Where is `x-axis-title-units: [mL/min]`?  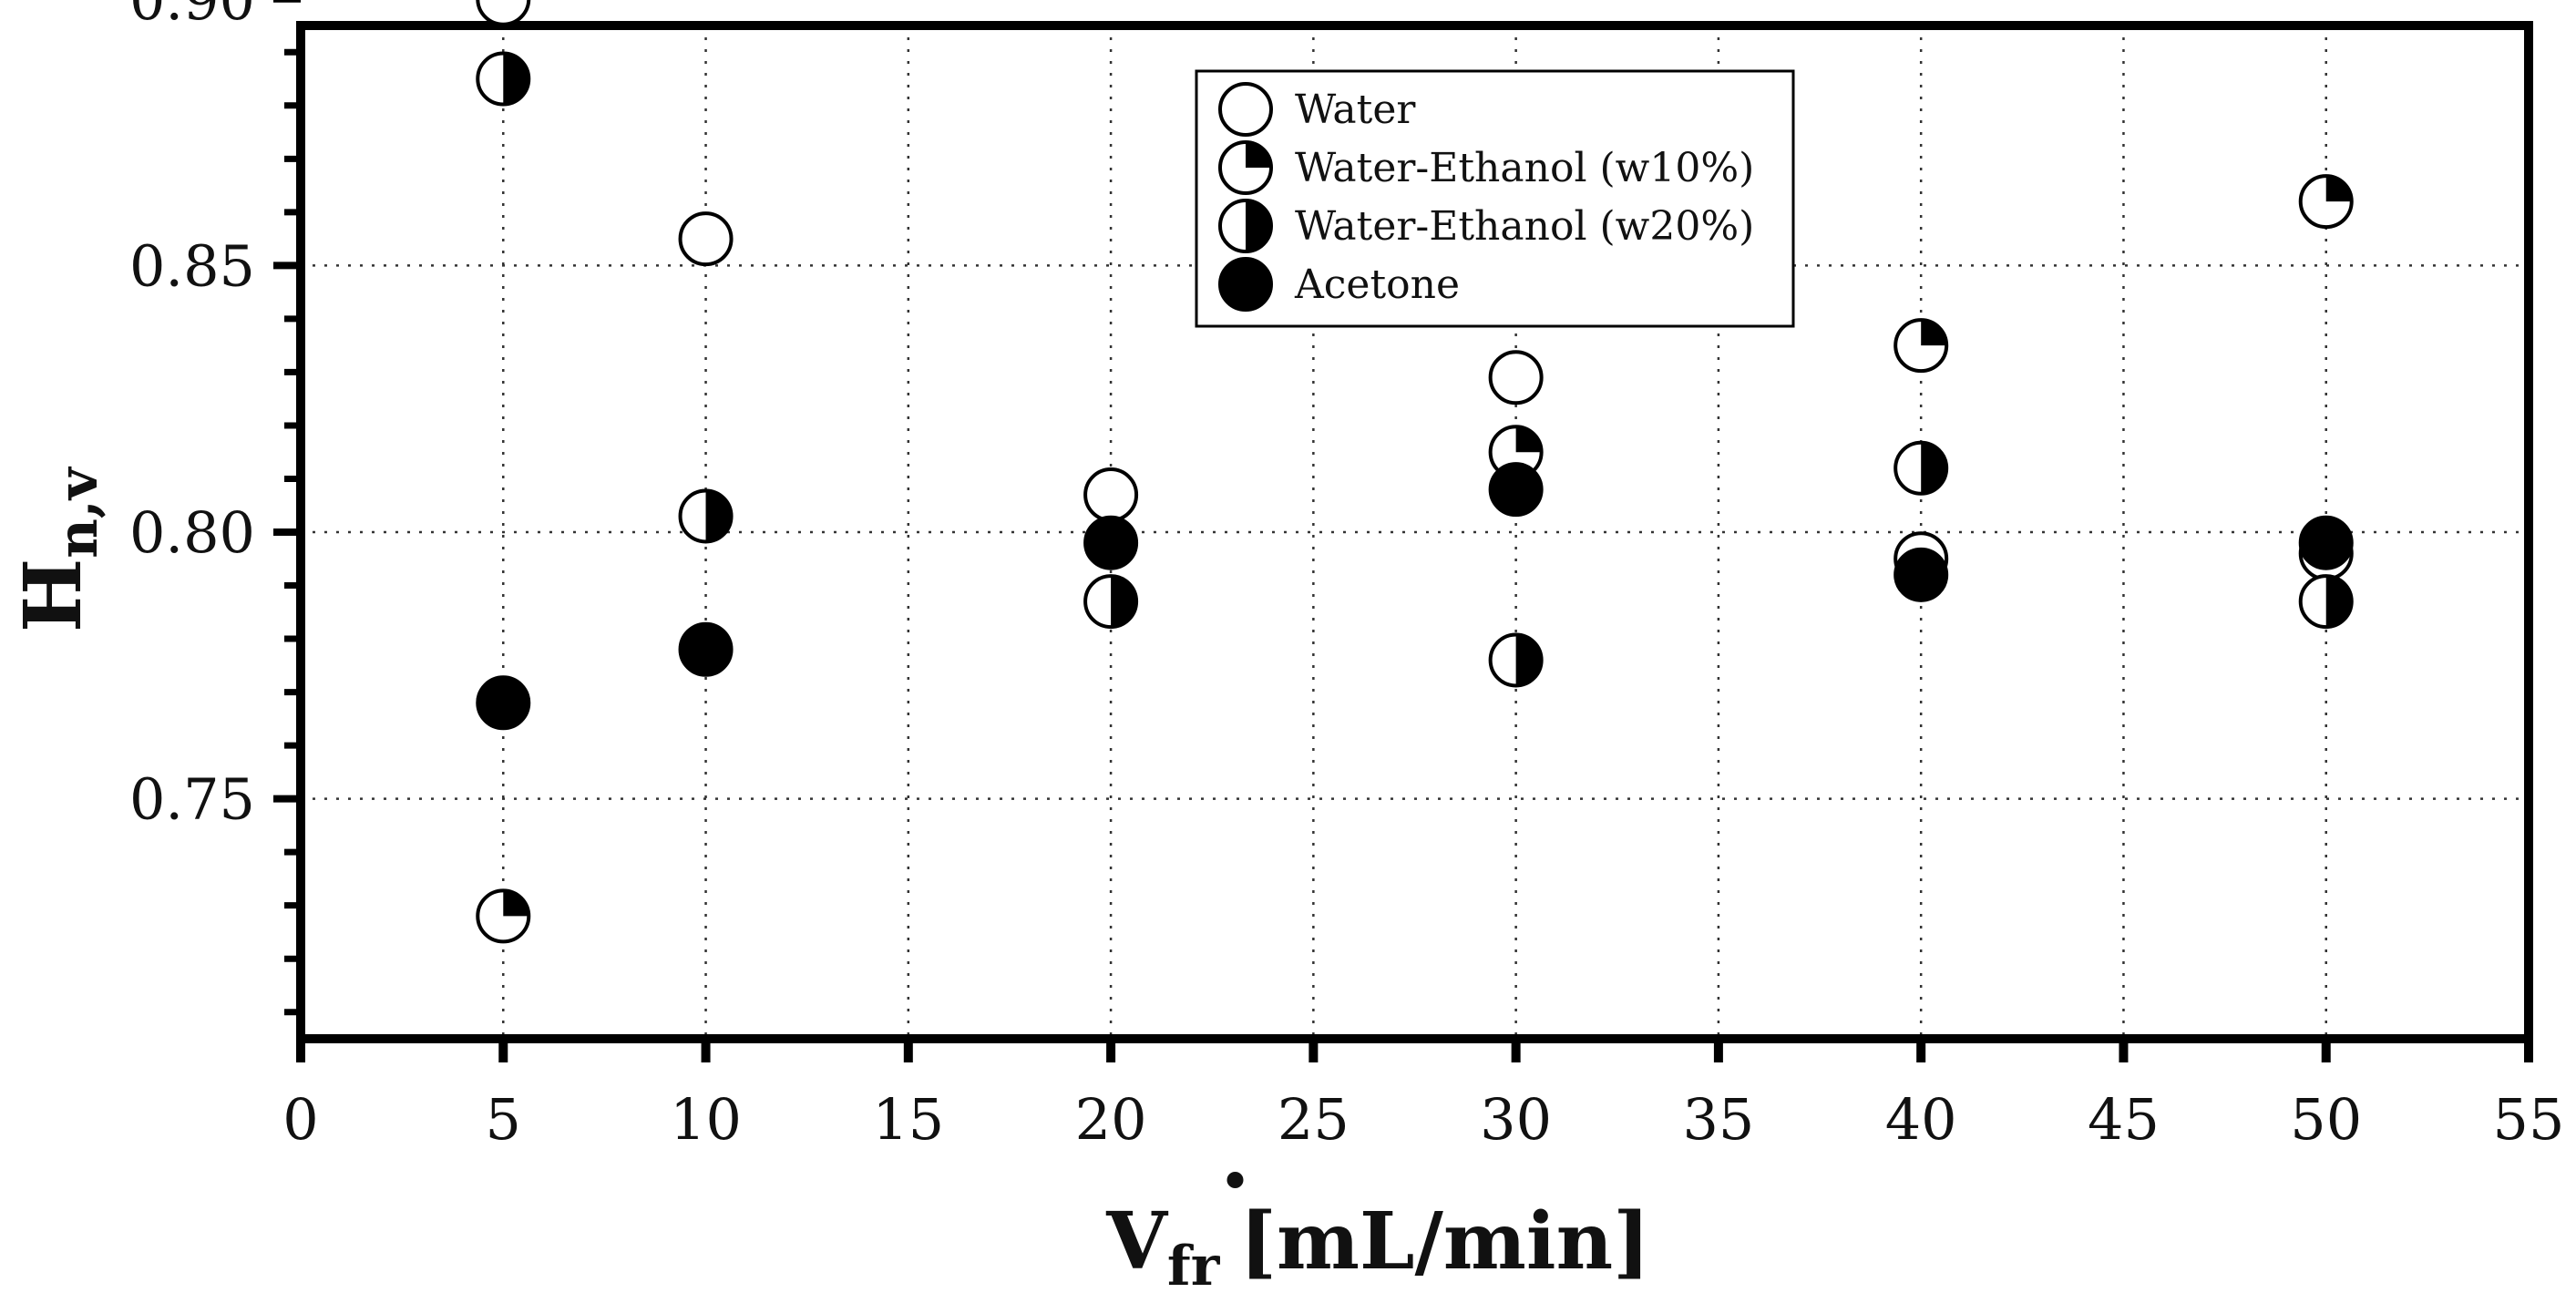 x-axis-title-units: [mL/min] is located at coordinates (1444, 1241).